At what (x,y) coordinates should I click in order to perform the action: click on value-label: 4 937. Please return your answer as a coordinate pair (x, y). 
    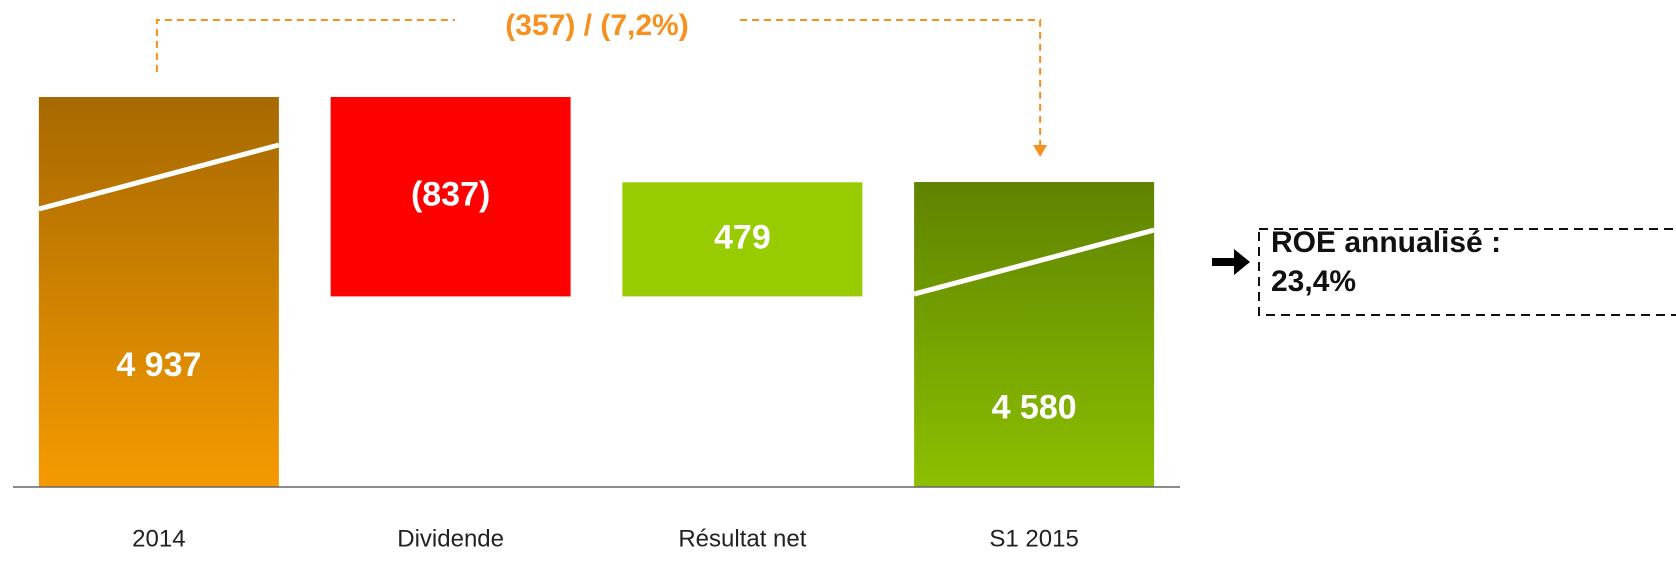
    Looking at the image, I should click on (158, 365).